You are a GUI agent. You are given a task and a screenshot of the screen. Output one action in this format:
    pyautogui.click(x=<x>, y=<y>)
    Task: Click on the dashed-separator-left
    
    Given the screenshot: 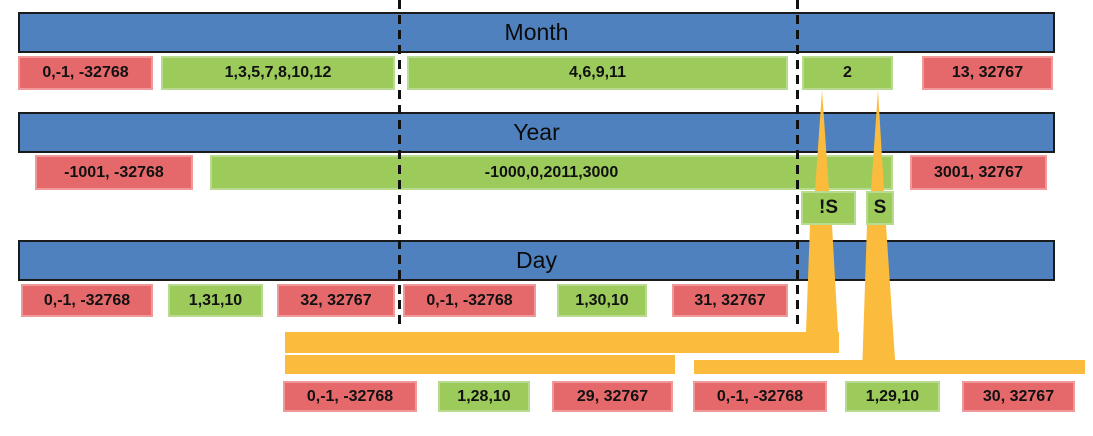 What is the action you would take?
    pyautogui.click(x=399, y=163)
    